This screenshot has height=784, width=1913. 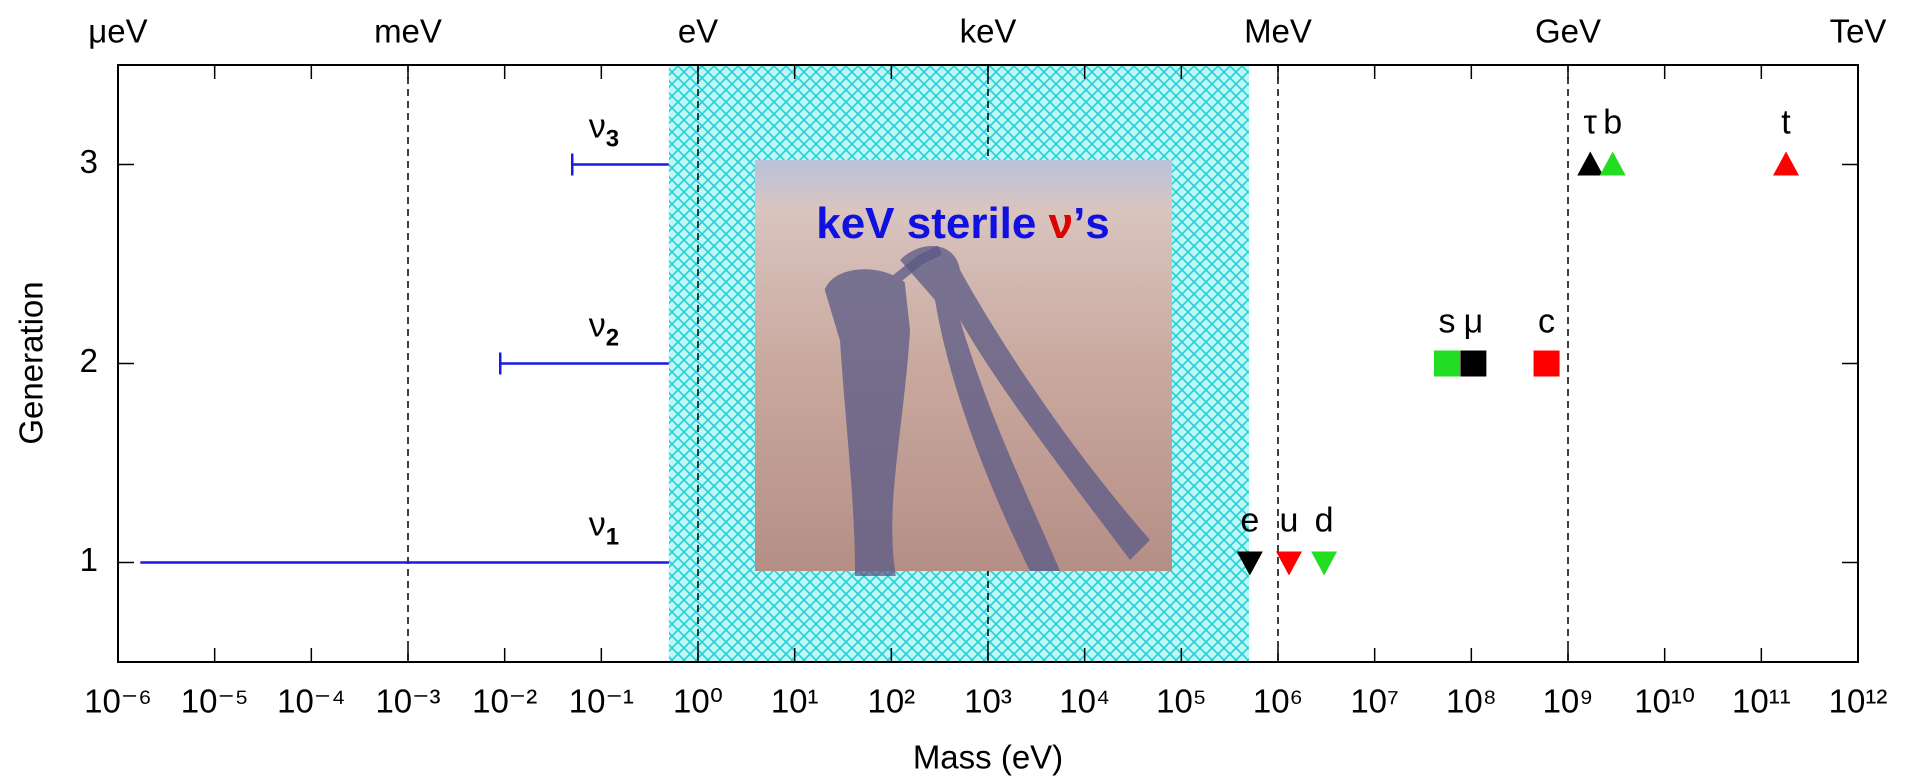 What do you see at coordinates (118, 701) in the screenshot?
I see `x-tick-label: 10⁻⁶` at bounding box center [118, 701].